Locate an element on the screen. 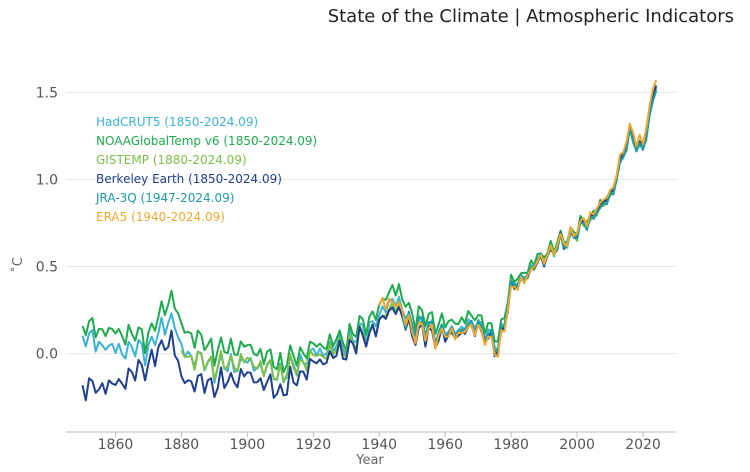 The width and height of the screenshot is (750, 472). x-tick-labels: 1860 1880 1900 1920 1940 1960 1980 2000 2020 is located at coordinates (379, 442).